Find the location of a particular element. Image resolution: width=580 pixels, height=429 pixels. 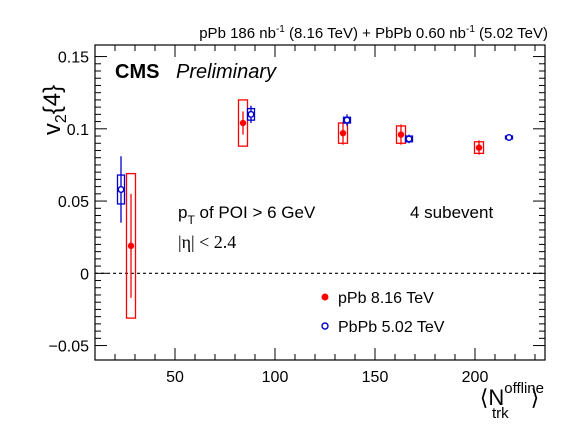

legend-label-pbpb: PbPb 5.02 TeV is located at coordinates (391, 327).